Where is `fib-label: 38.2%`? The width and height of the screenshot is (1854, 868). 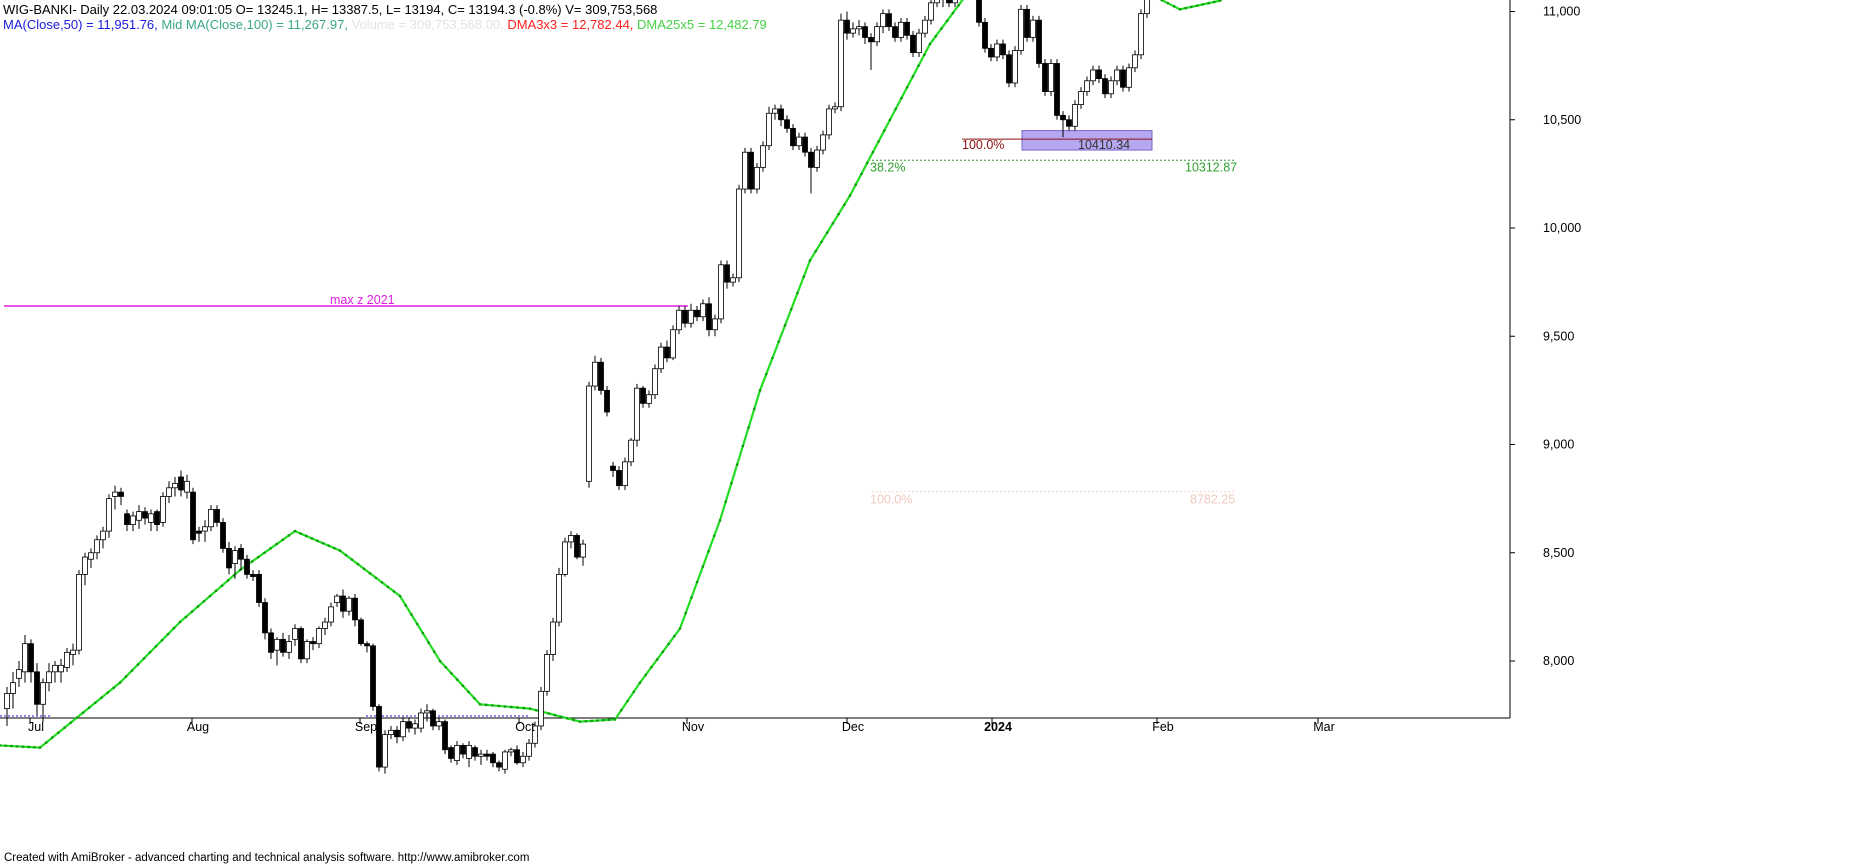
fib-label: 38.2% is located at coordinates (887, 167).